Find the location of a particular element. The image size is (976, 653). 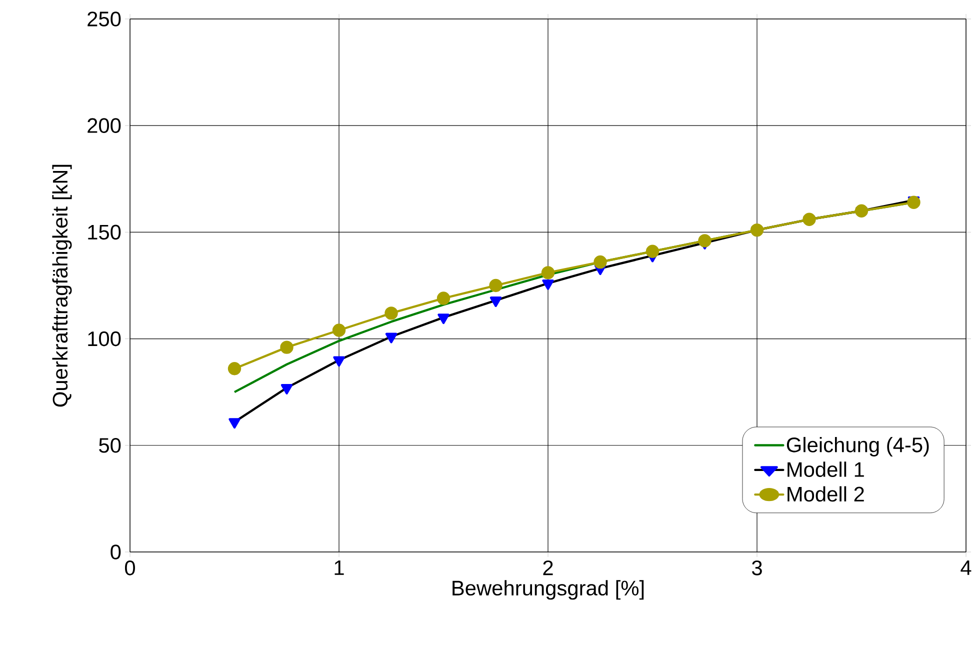

legend-label: Modell 1 is located at coordinates (826, 469).